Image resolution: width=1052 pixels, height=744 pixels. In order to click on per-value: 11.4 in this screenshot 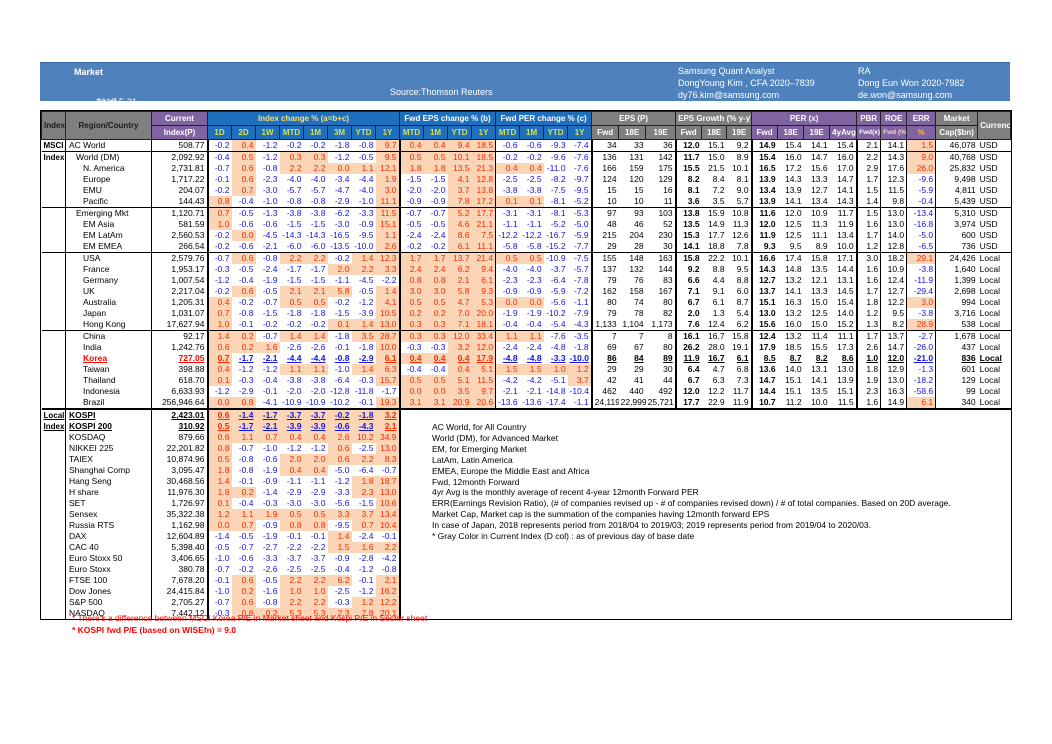, I will do `click(816, 336)`.